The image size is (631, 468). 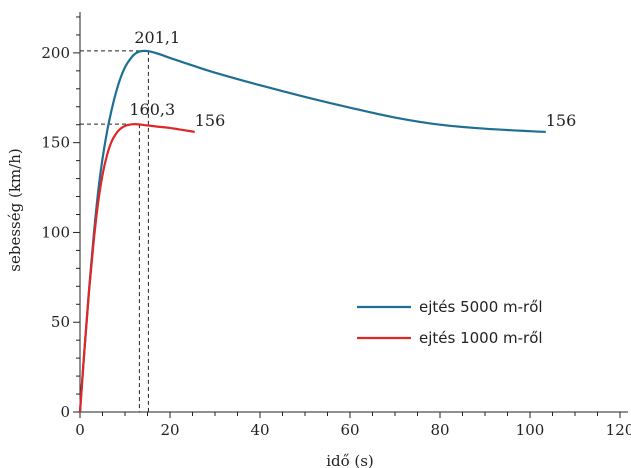 What do you see at coordinates (152, 109) in the screenshot?
I see `value-annotation: 160,3` at bounding box center [152, 109].